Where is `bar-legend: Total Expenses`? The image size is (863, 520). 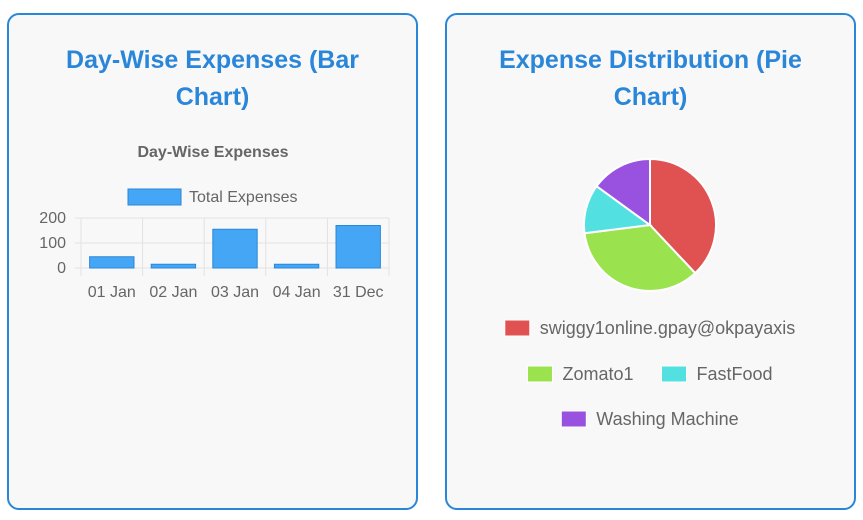 bar-legend: Total Expenses is located at coordinates (212, 197).